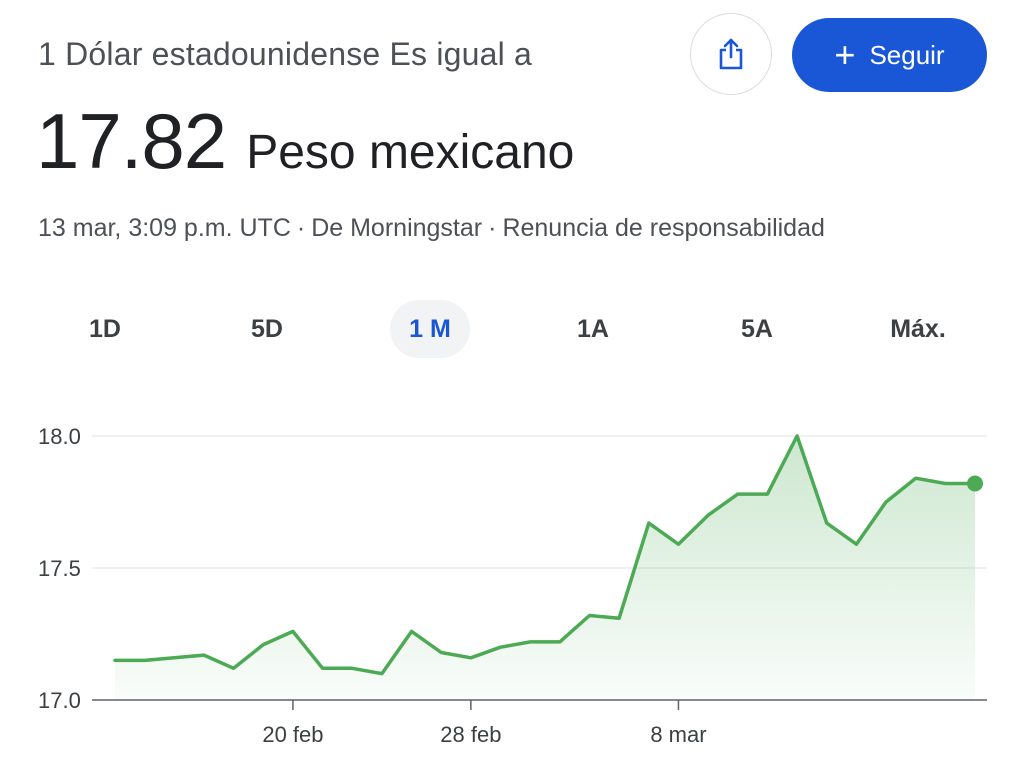  Describe the element at coordinates (59, 436) in the screenshot. I see `y-tick-label: 18.0` at that location.